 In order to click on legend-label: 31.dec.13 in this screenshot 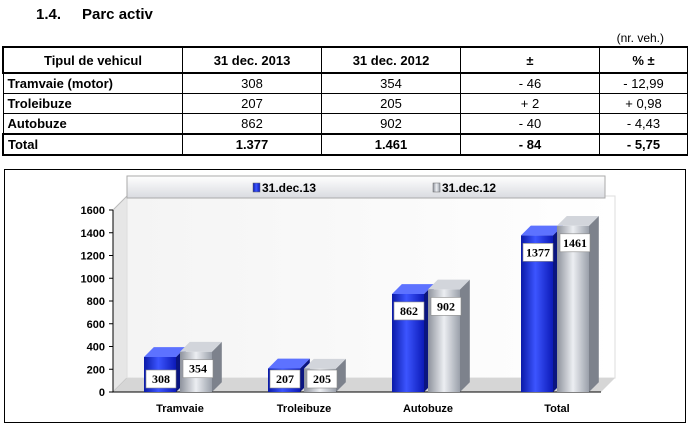, I will do `click(289, 188)`.